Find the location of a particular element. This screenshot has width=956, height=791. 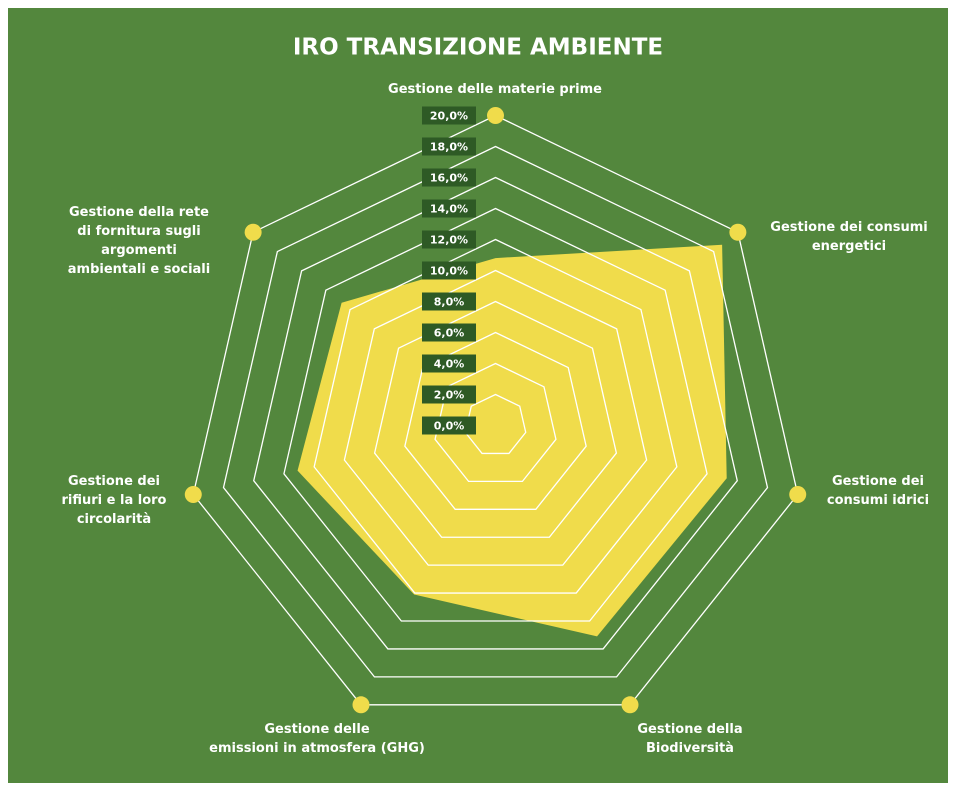

y-tick-label: 12,0% is located at coordinates (449, 240).